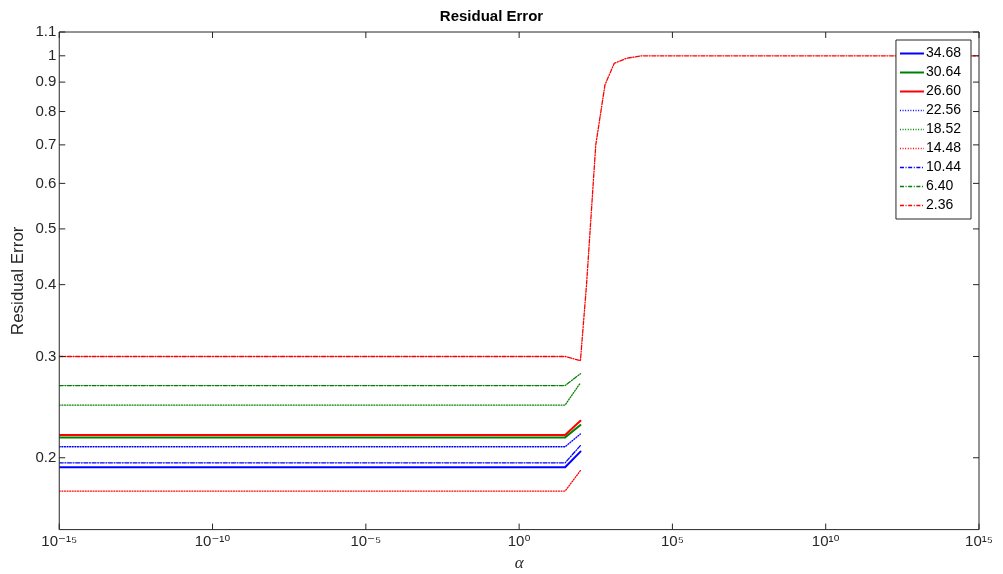 The width and height of the screenshot is (1003, 574). I want to click on legend-label: 10.44, so click(943, 166).